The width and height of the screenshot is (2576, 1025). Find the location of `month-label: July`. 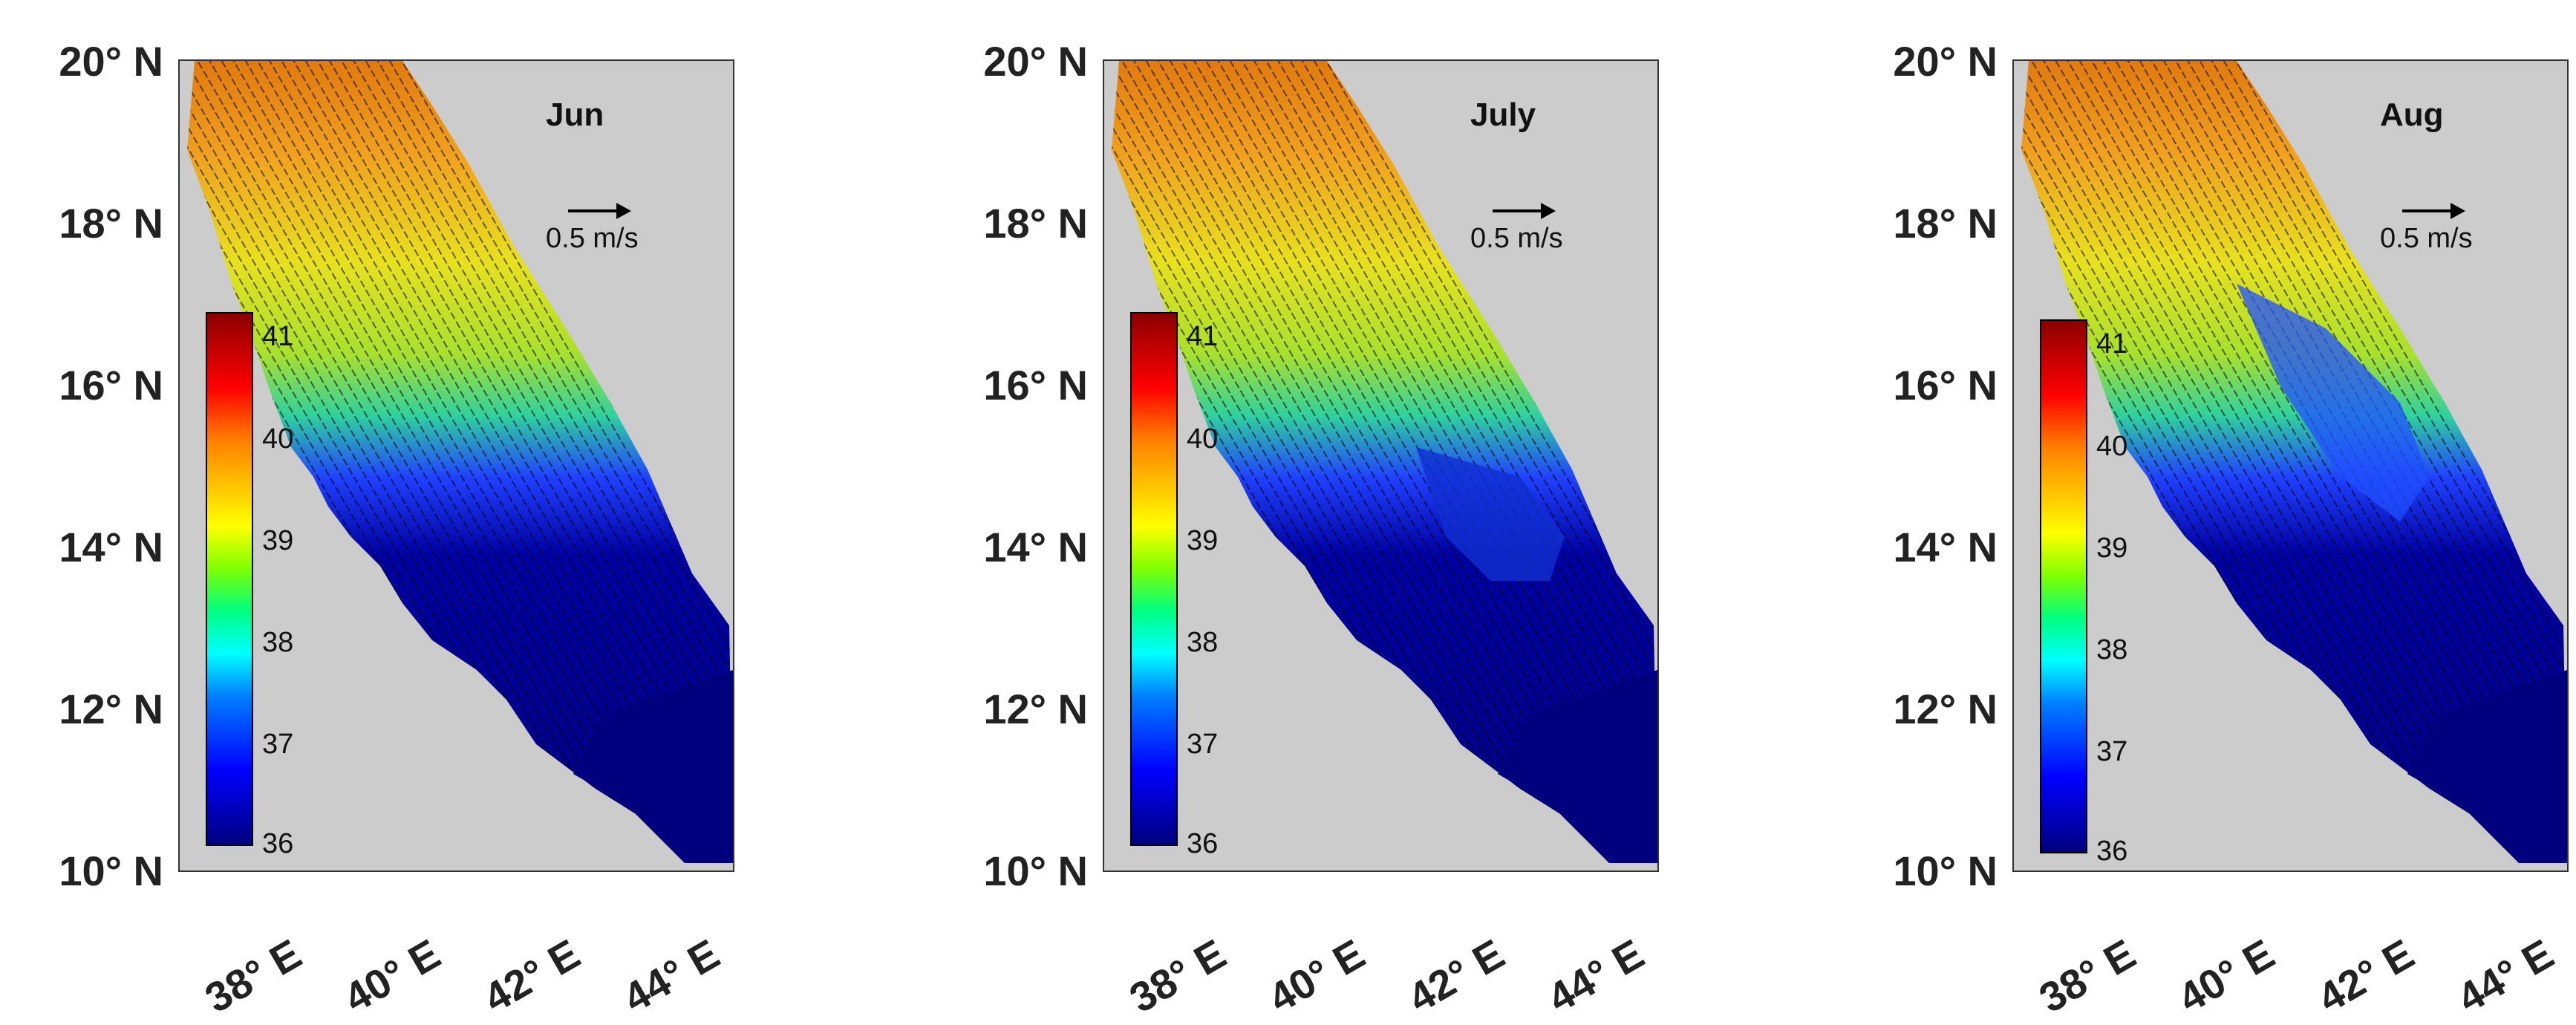

month-label: July is located at coordinates (1503, 115).